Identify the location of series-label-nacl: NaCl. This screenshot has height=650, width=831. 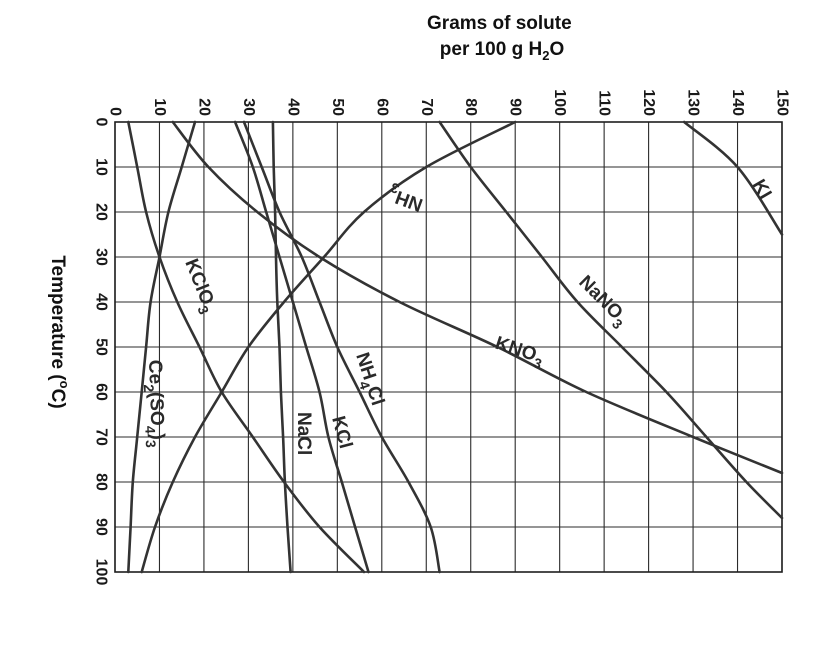
(303, 433).